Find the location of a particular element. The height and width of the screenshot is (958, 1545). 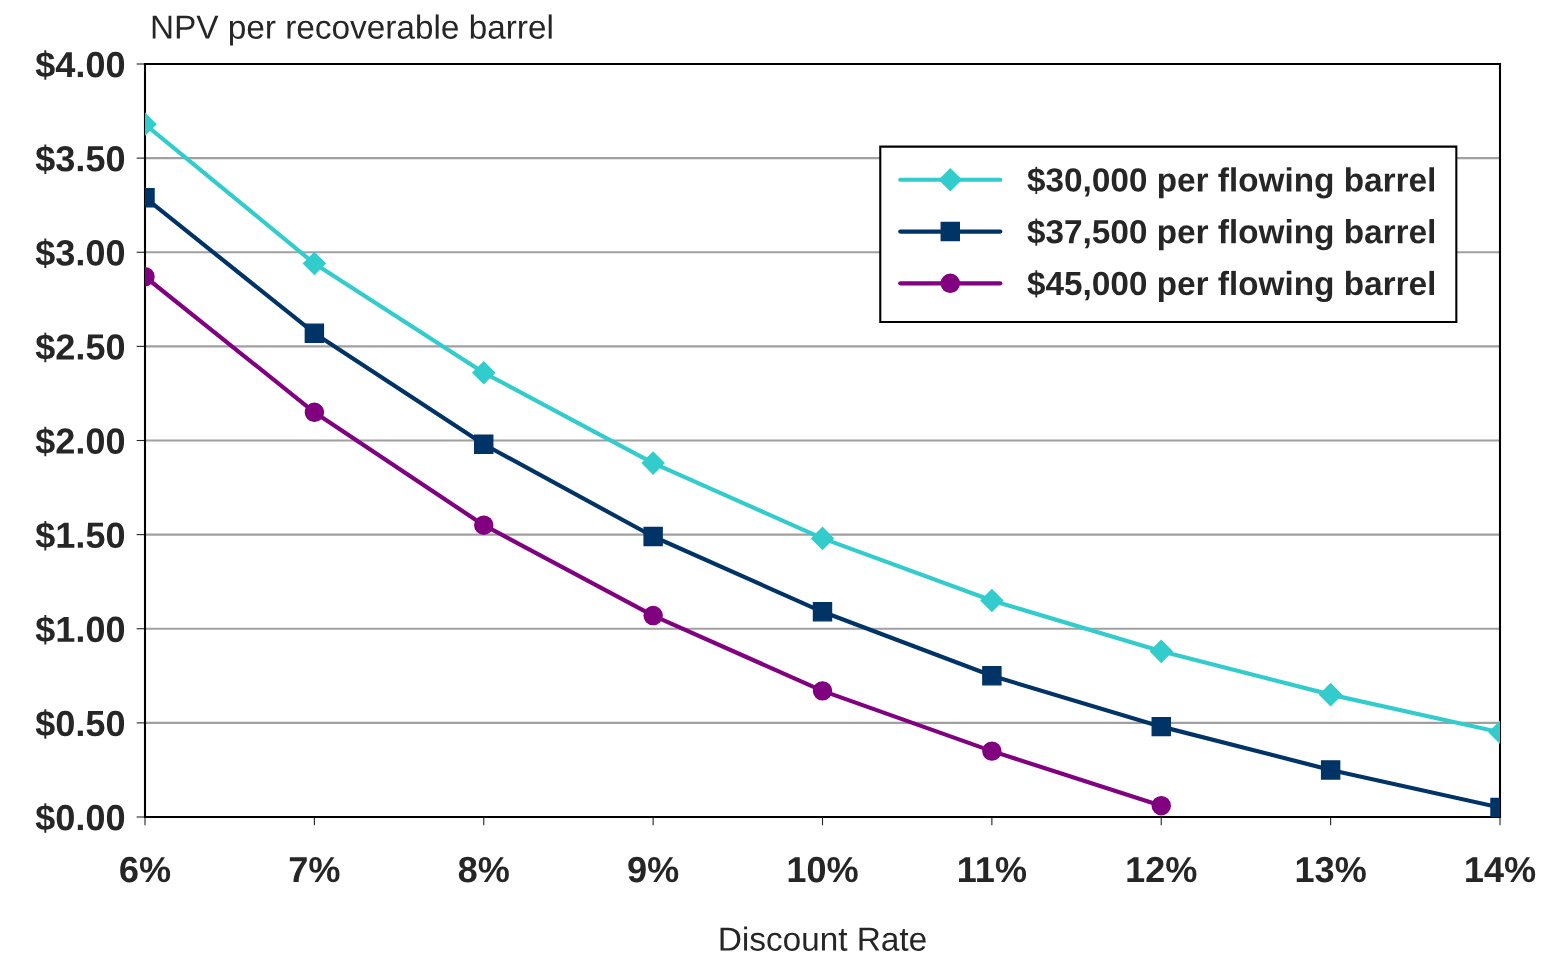

x-tick-label: 11% is located at coordinates (993, 869).